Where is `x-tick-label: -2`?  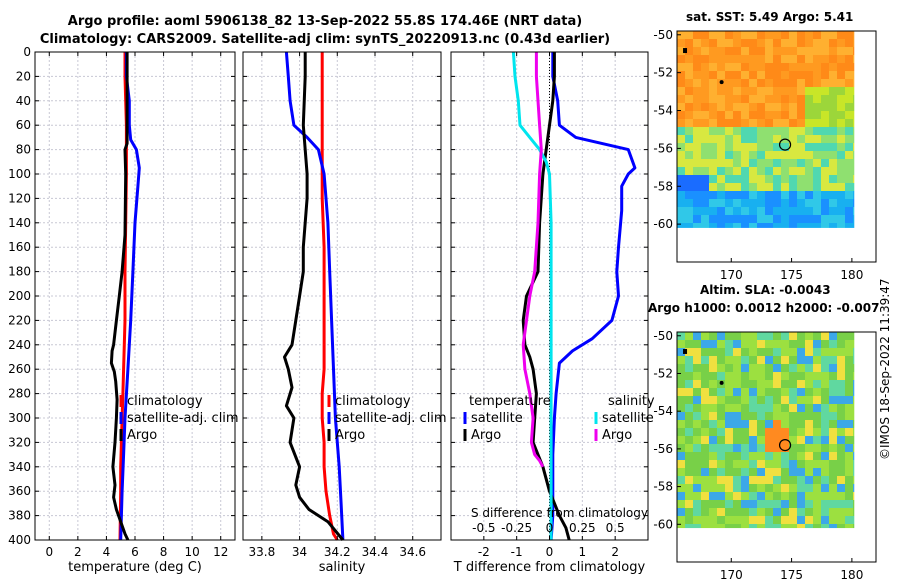 x-tick-label: -2 is located at coordinates (484, 552).